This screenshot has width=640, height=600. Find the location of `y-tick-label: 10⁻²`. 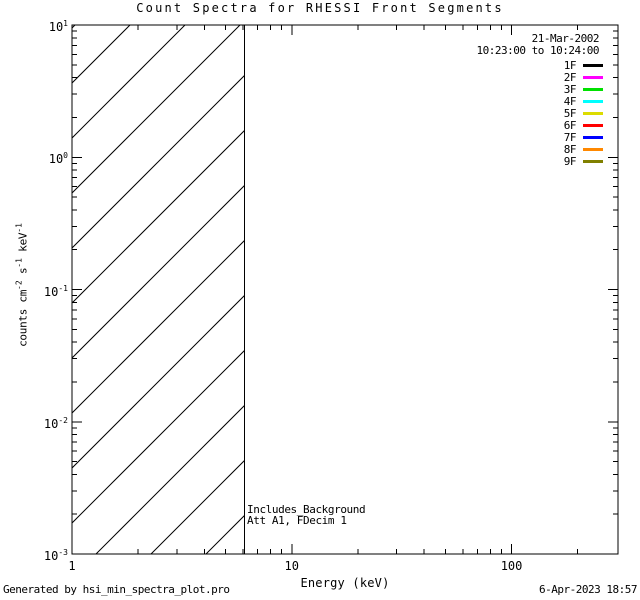

y-tick-label: 10⁻² is located at coordinates (55, 423).